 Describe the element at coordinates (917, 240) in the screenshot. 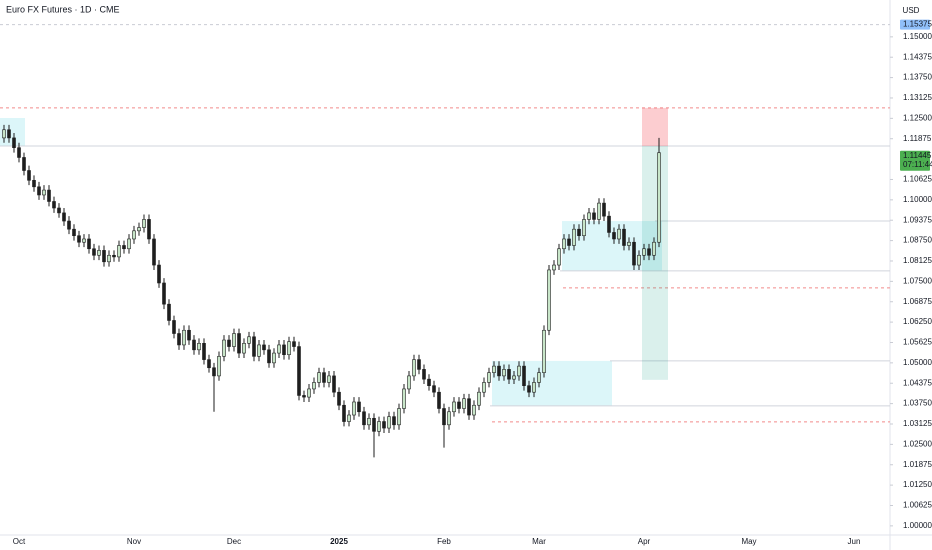

I see `y-tick-label: 1.08750` at that location.